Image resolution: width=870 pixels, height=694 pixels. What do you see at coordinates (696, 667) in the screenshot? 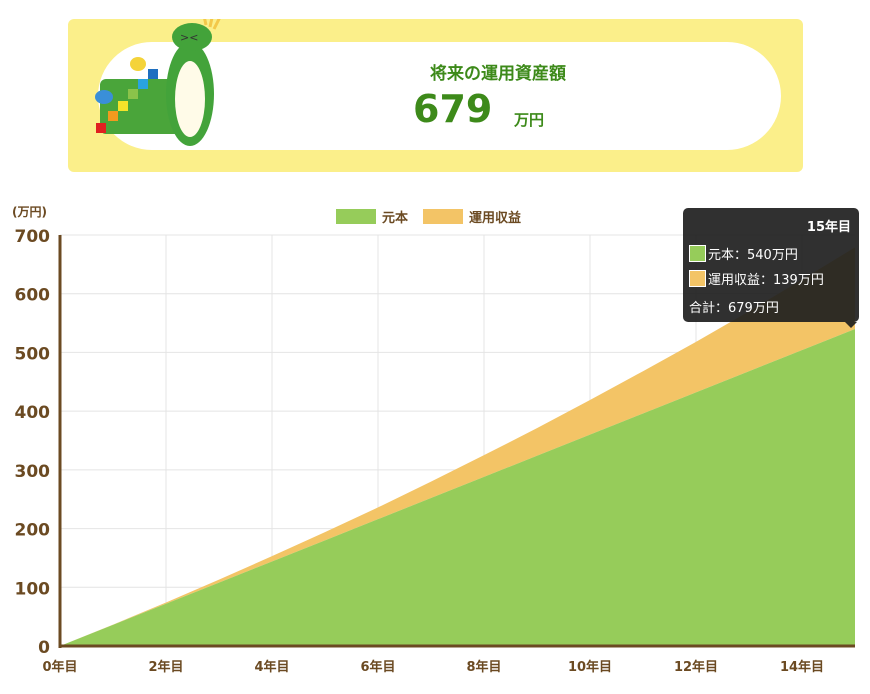
I see `x-tick-label: 12年目` at bounding box center [696, 667].